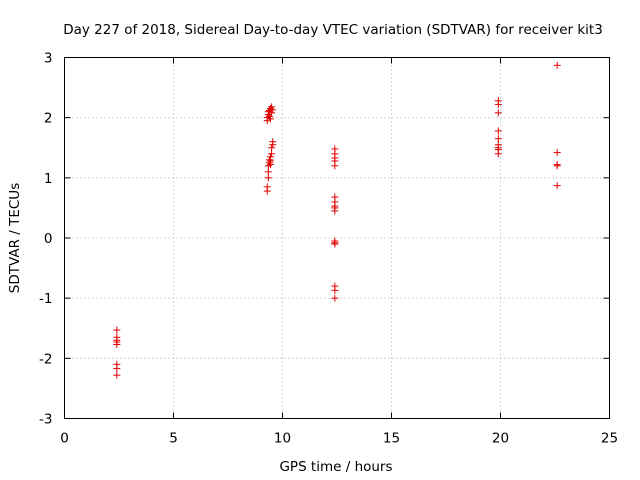 The image size is (640, 480). What do you see at coordinates (45, 420) in the screenshot?
I see `y-tick-label: -3` at bounding box center [45, 420].